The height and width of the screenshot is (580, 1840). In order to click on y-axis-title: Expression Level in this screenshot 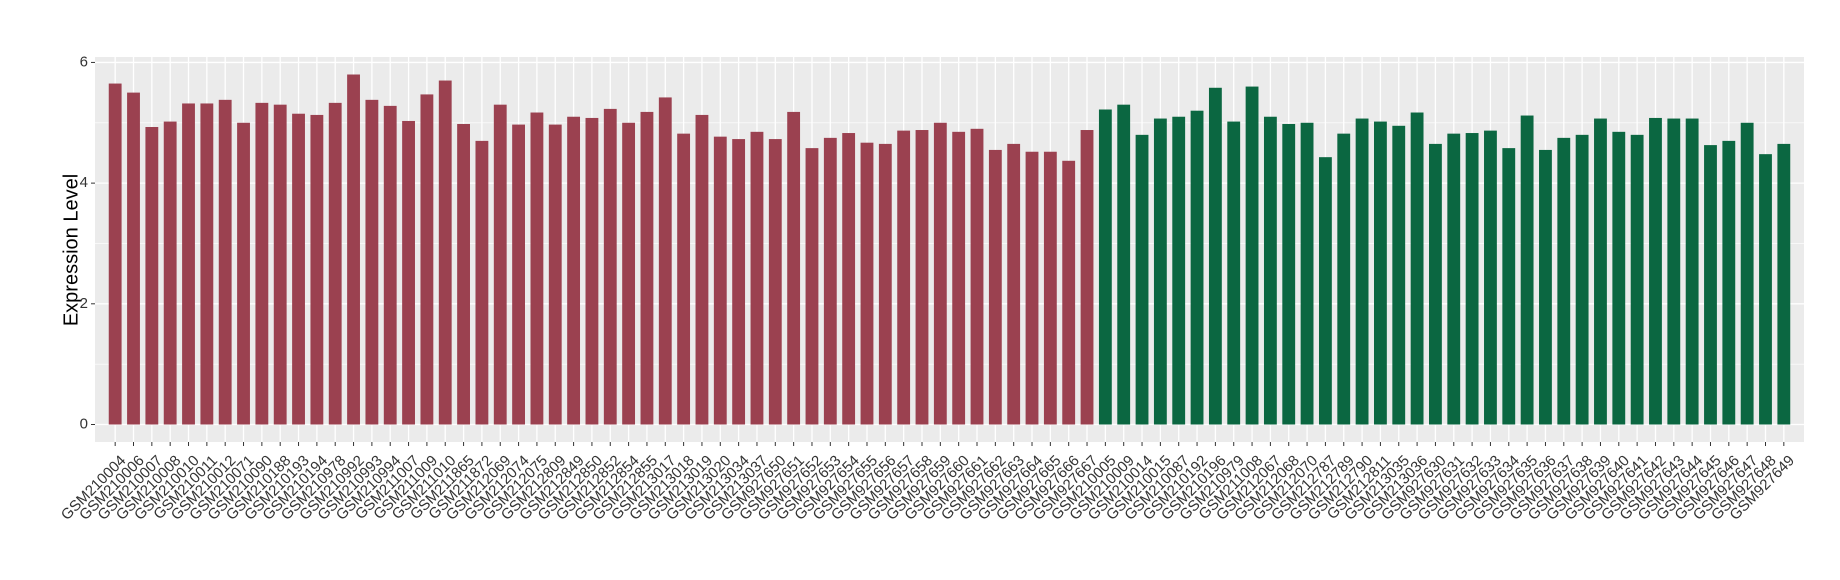, I will do `click(71, 250)`.